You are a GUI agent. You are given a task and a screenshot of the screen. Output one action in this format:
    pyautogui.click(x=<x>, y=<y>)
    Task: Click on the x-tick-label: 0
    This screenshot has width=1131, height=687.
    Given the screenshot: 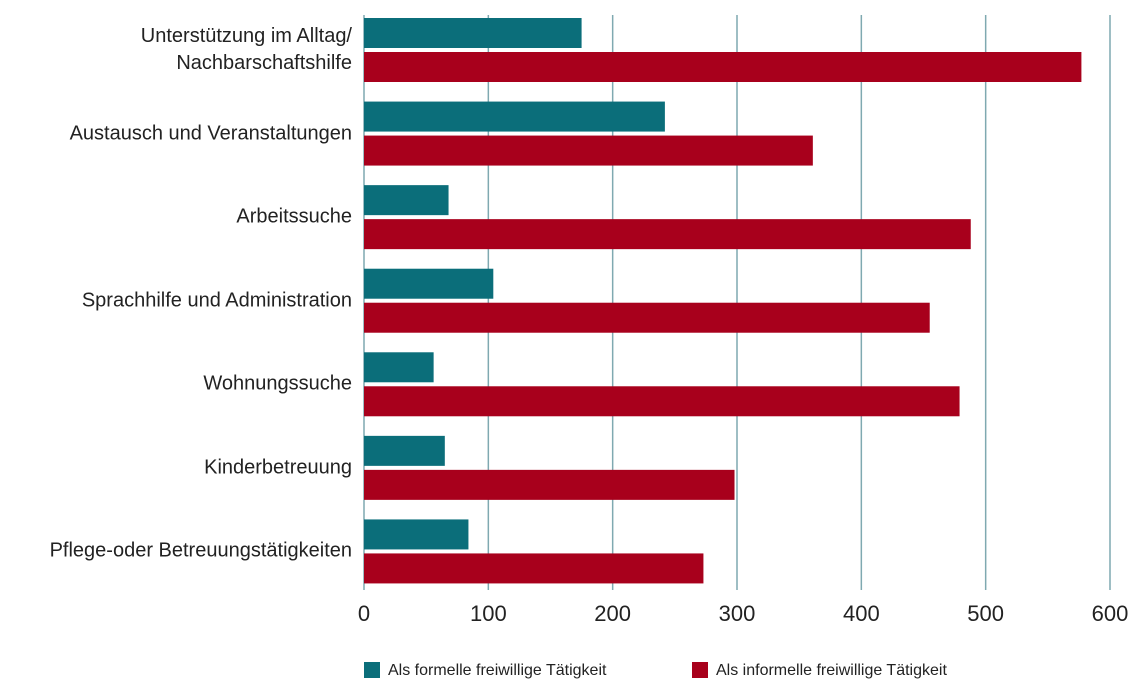 What is the action you would take?
    pyautogui.click(x=364, y=613)
    